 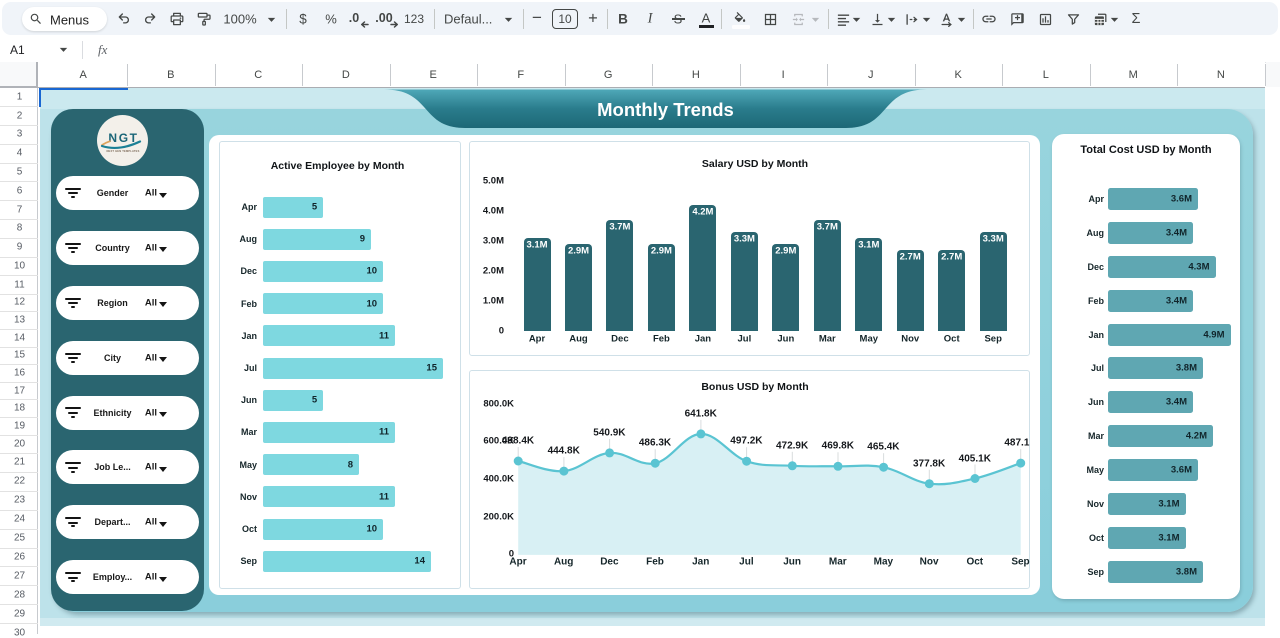 I want to click on svg-text: NEXT GEN TEMPLATES, so click(x=122, y=150).